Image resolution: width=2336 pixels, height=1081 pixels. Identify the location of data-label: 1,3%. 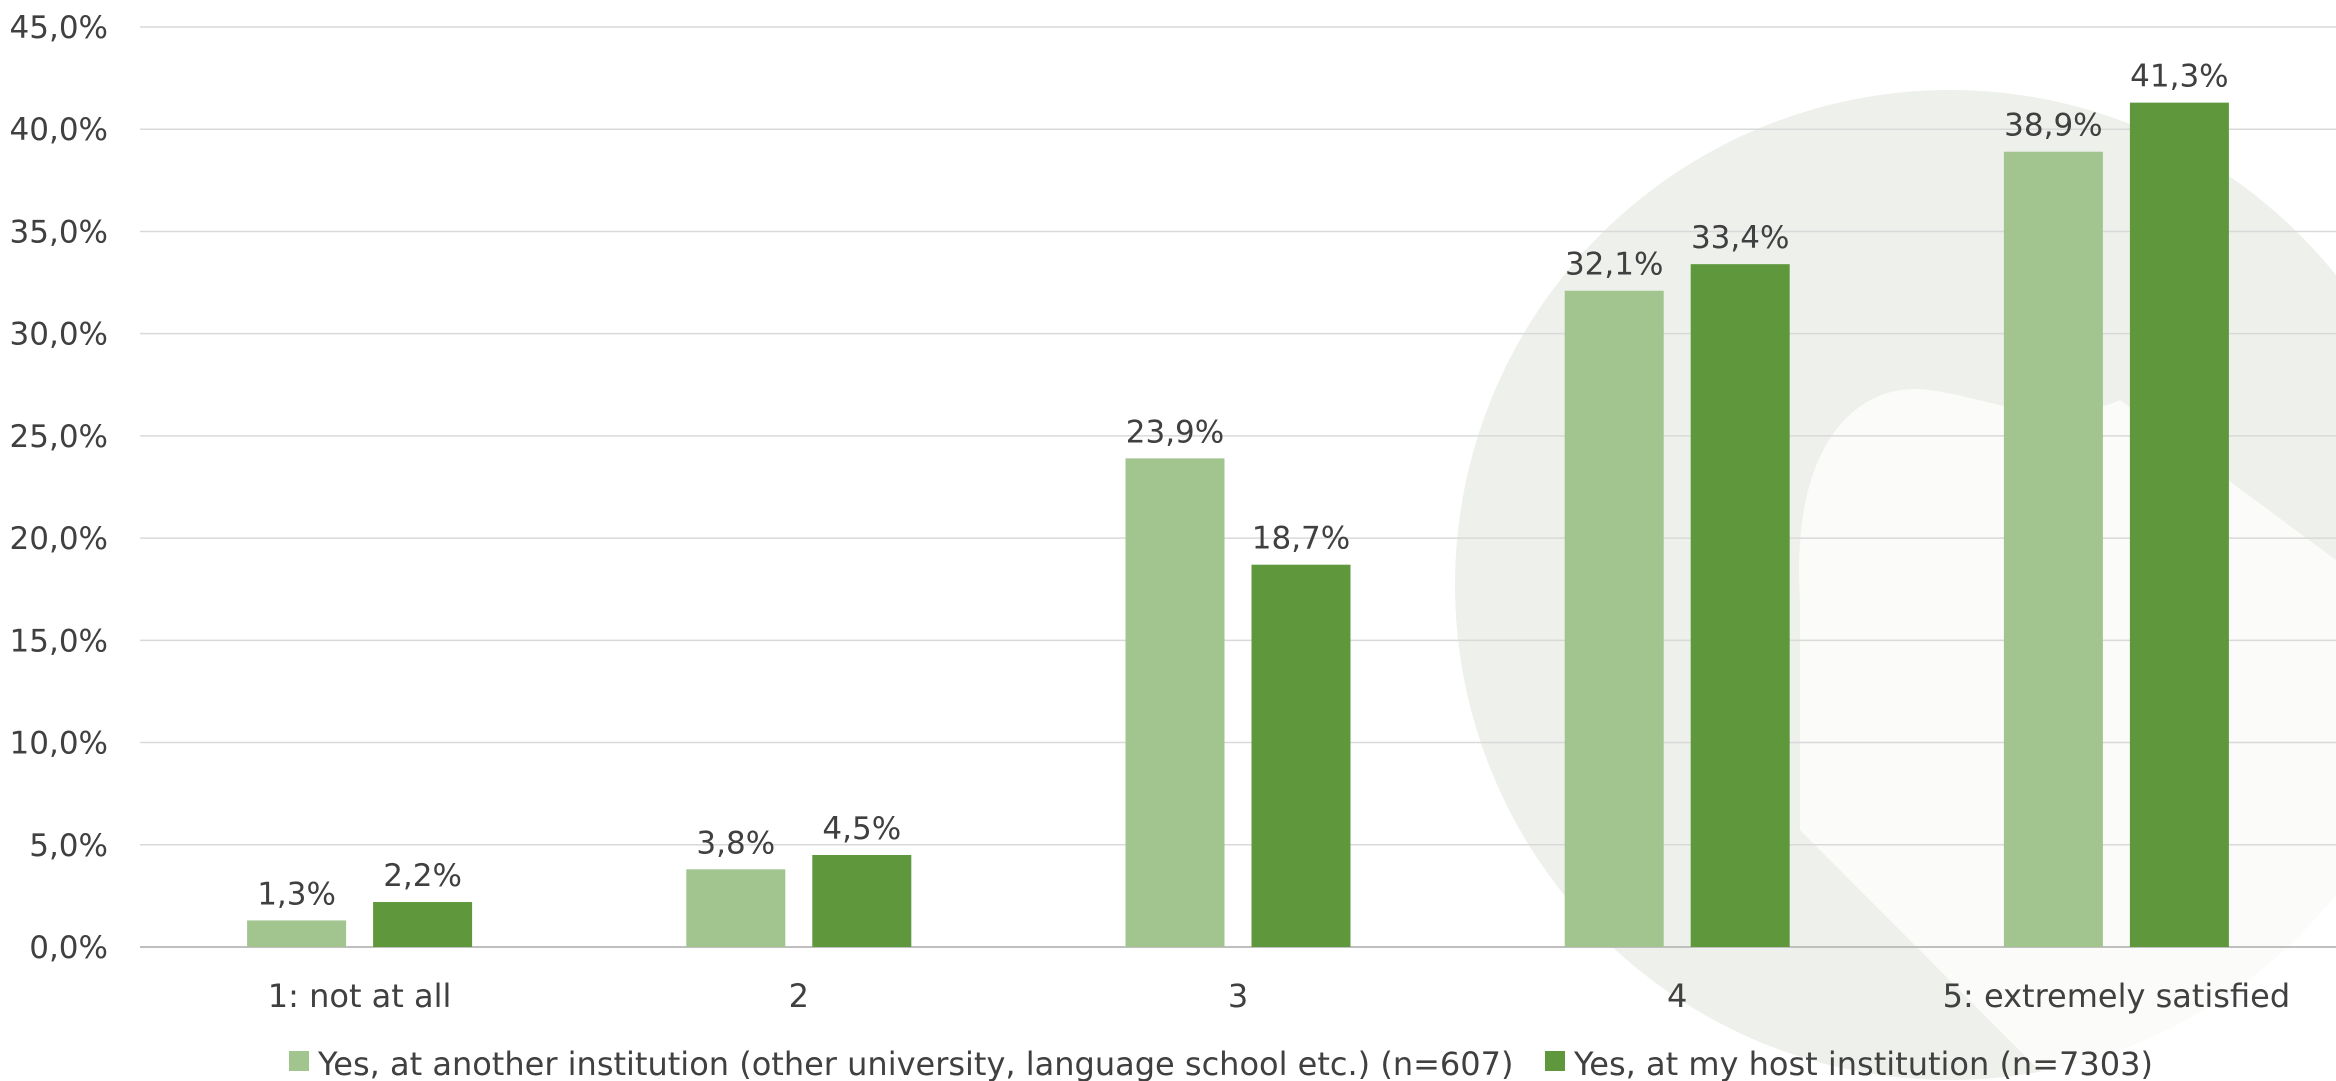
(296, 894).